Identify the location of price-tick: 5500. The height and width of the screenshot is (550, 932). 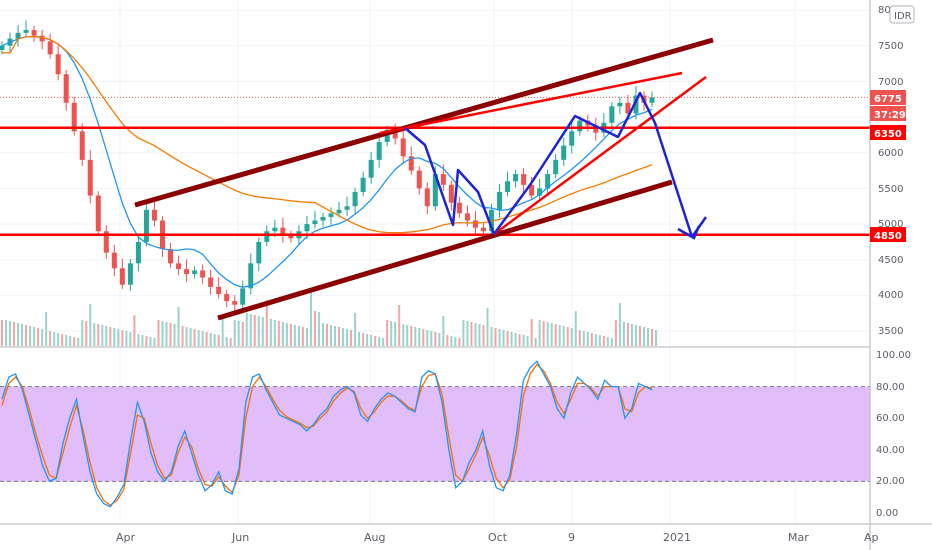
(890, 189).